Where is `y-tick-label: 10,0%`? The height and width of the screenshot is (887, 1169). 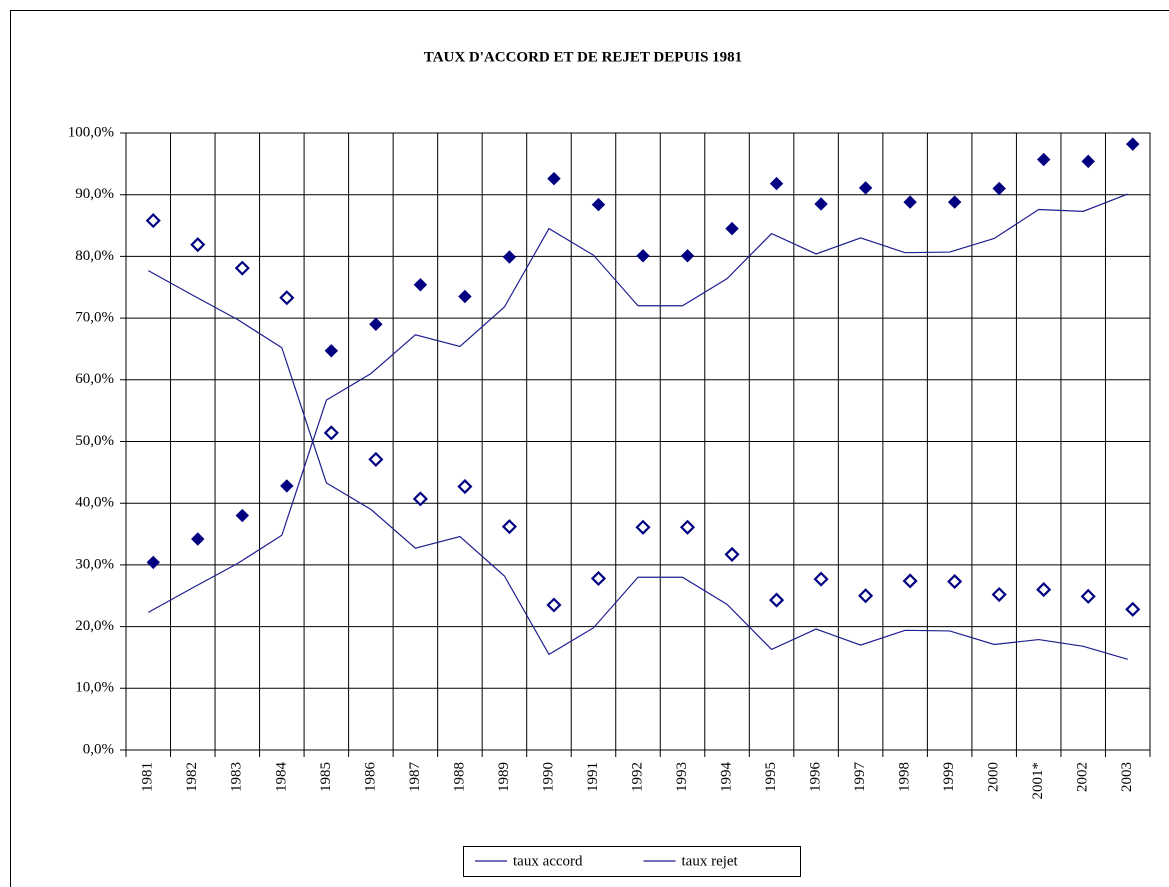 y-tick-label: 10,0% is located at coordinates (94, 688).